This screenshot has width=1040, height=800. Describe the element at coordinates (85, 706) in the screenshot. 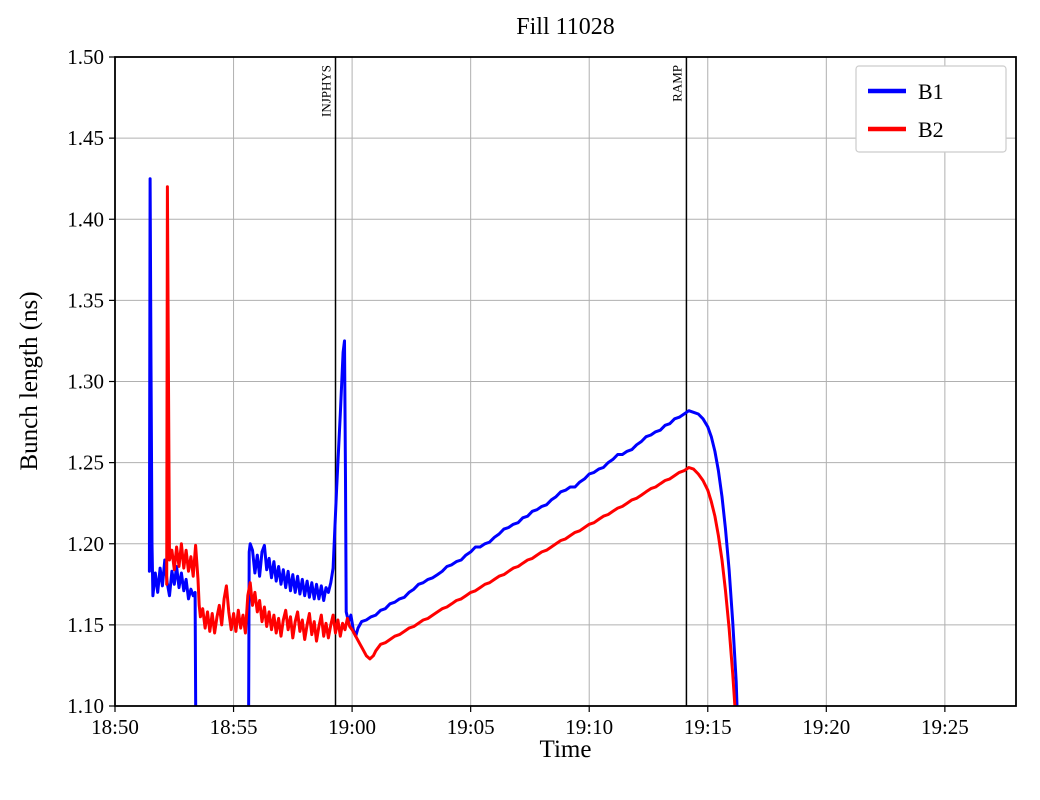

I see `y-tick-label: 1.10` at that location.